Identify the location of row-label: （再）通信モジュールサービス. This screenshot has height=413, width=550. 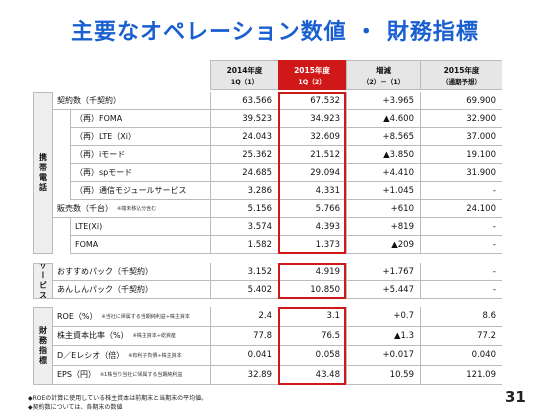
(140, 191).